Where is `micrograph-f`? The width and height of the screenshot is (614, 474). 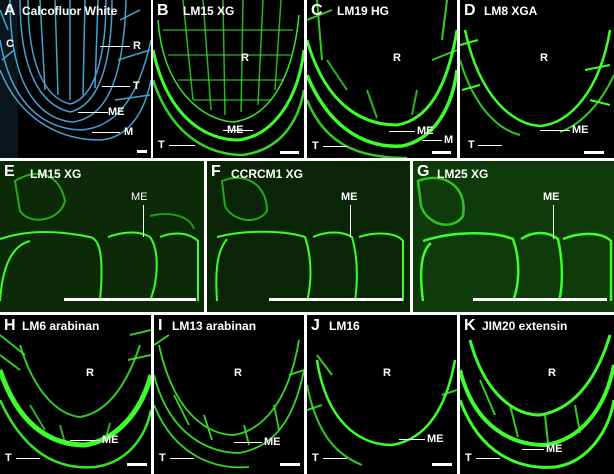 micrograph-f is located at coordinates (308, 236).